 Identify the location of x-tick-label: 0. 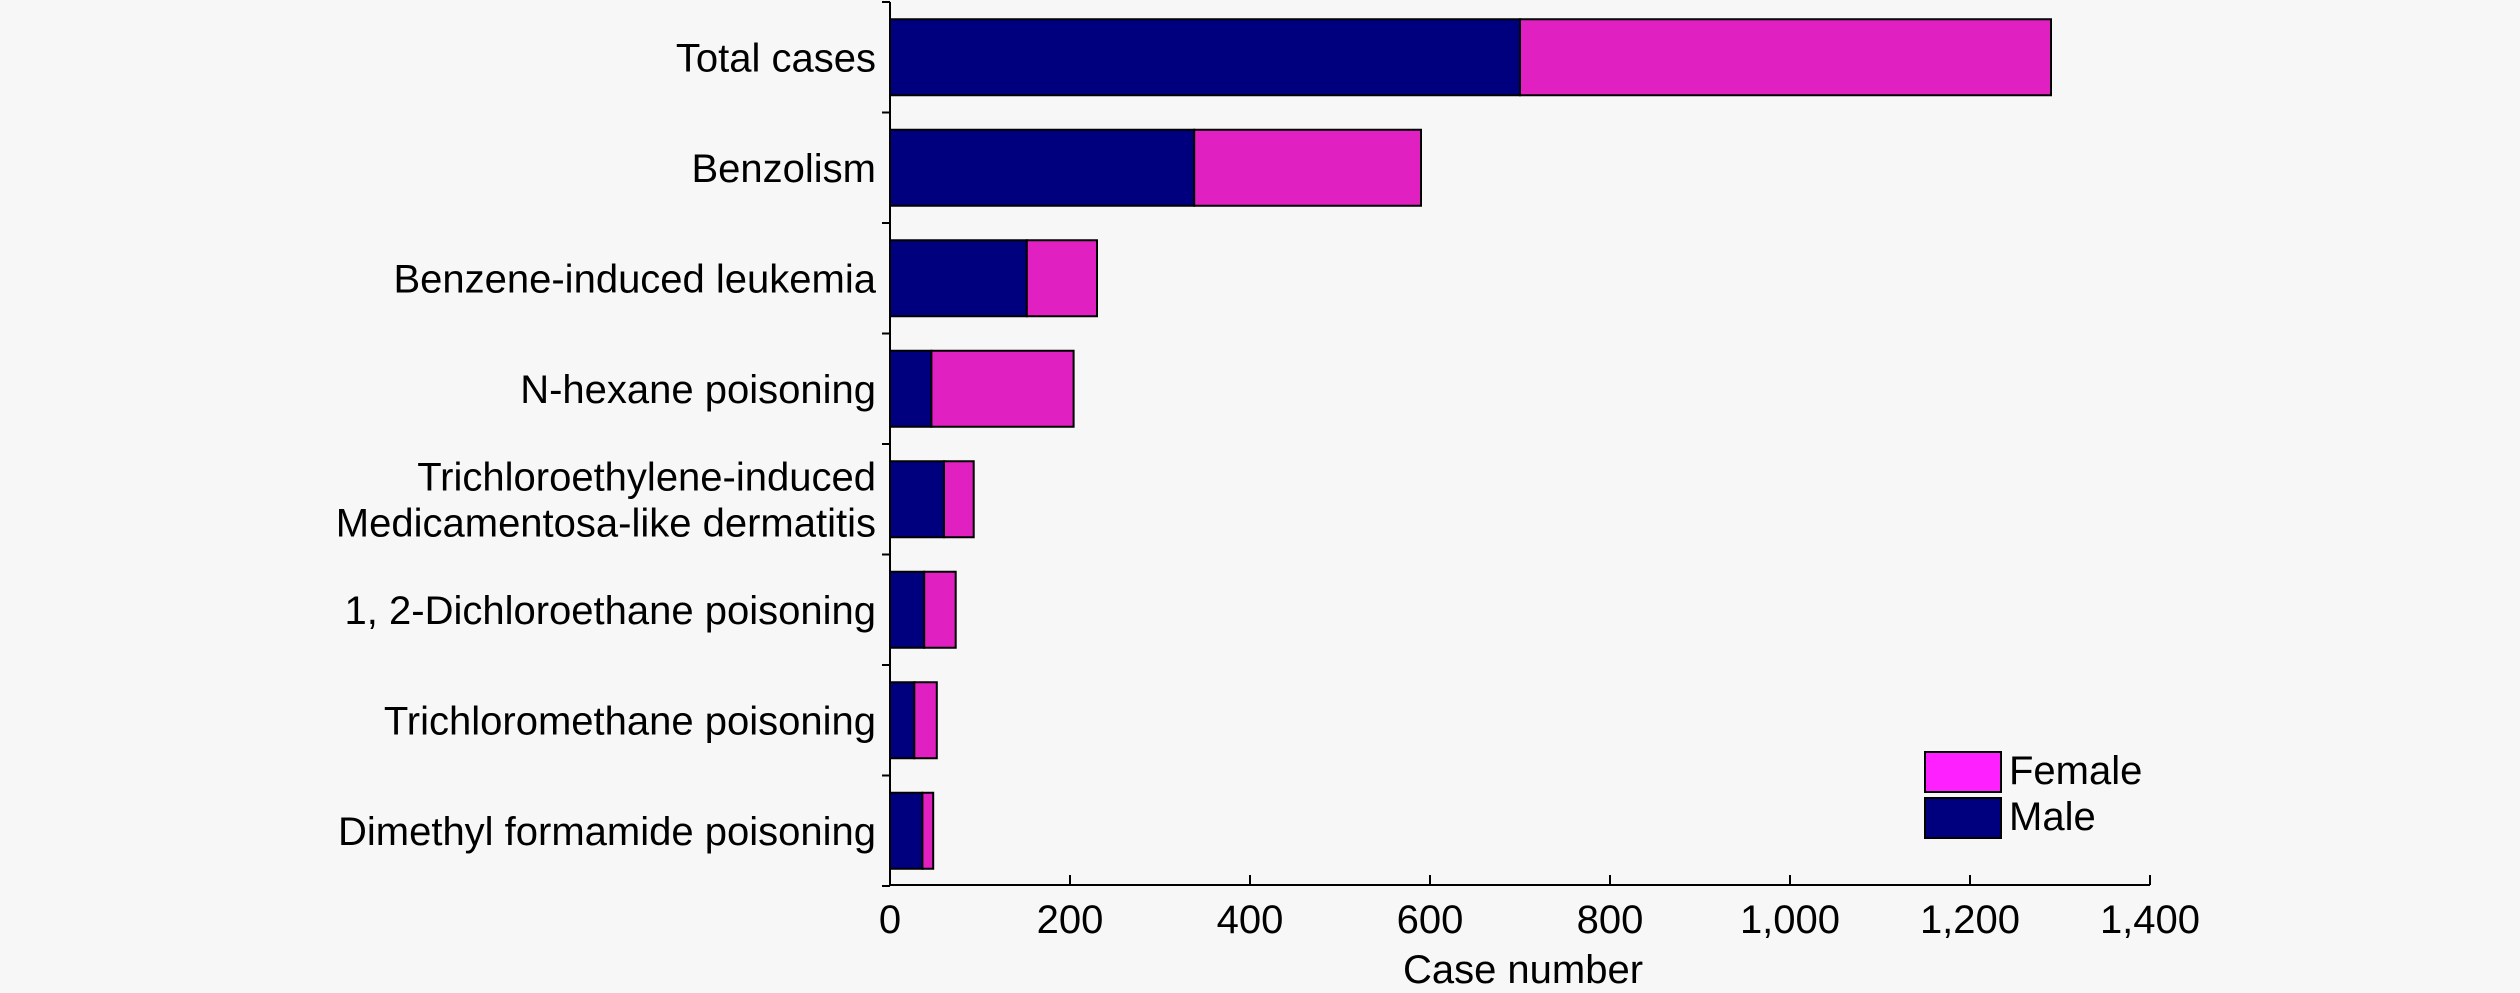
(890, 920).